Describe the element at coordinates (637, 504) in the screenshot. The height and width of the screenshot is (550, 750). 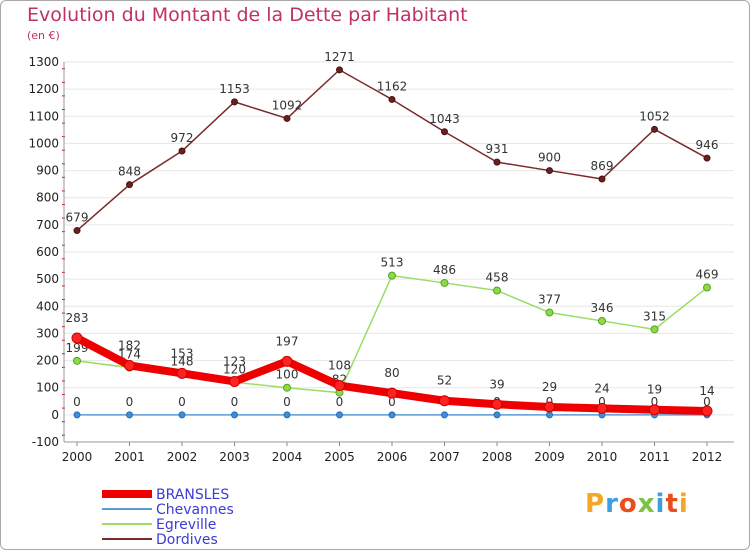
I see `proxiti-logo: Proxiti` at that location.